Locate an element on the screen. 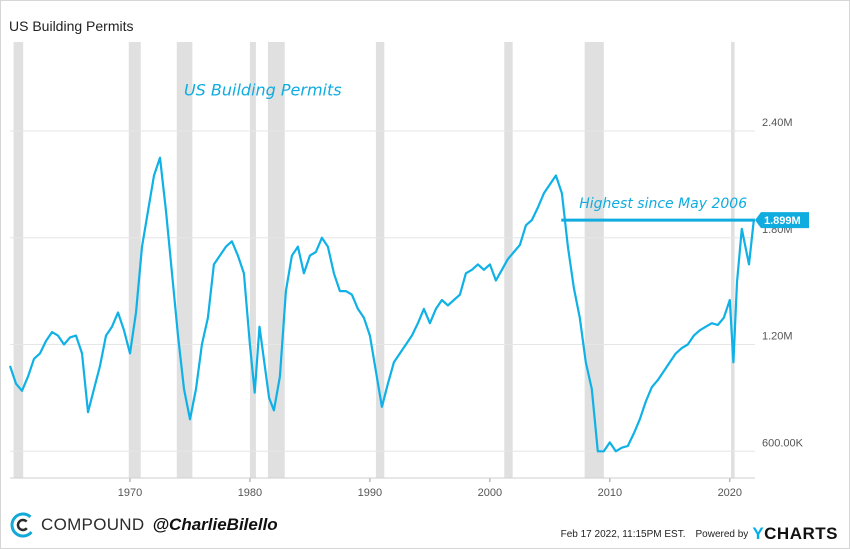 The image size is (850, 549). compound-logo-icon is located at coordinates (23, 525).